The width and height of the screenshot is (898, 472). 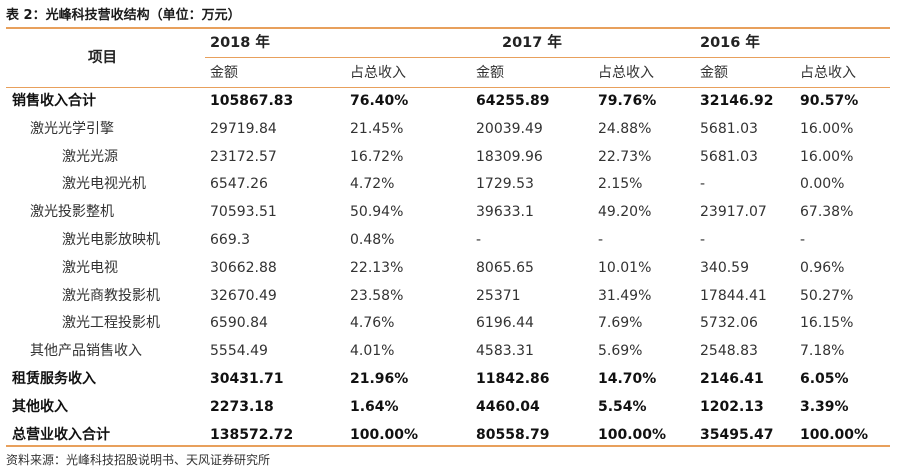 I want to click on table-cell: 4.72%, so click(x=372, y=184).